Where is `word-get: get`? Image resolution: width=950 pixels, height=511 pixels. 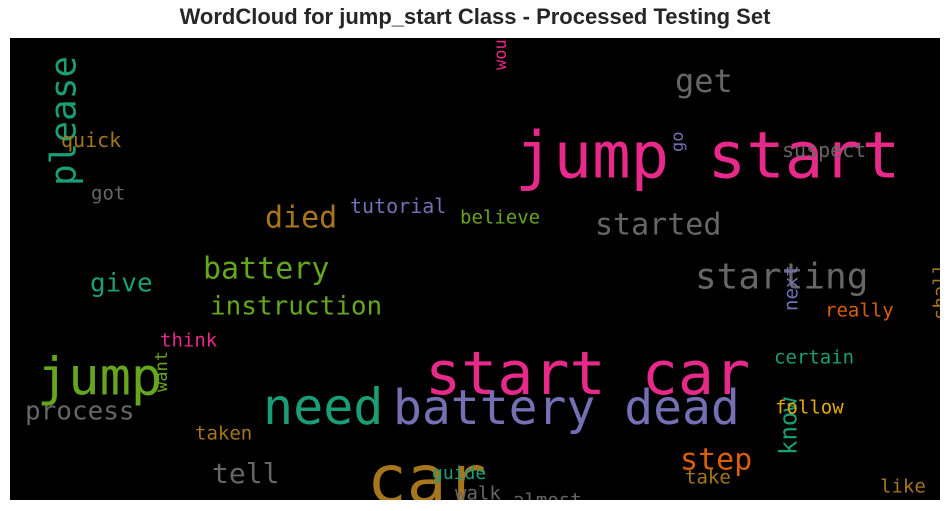 word-get: get is located at coordinates (704, 81).